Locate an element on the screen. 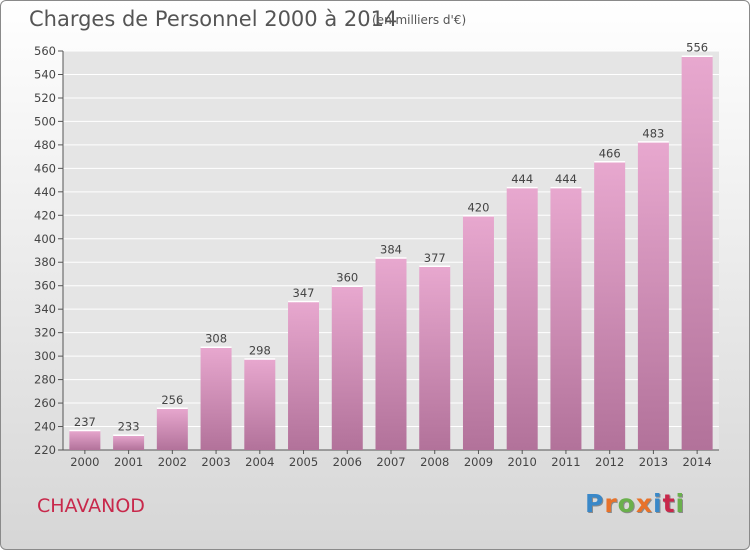 Image resolution: width=750 pixels, height=550 pixels. data-label: 233 is located at coordinates (129, 427).